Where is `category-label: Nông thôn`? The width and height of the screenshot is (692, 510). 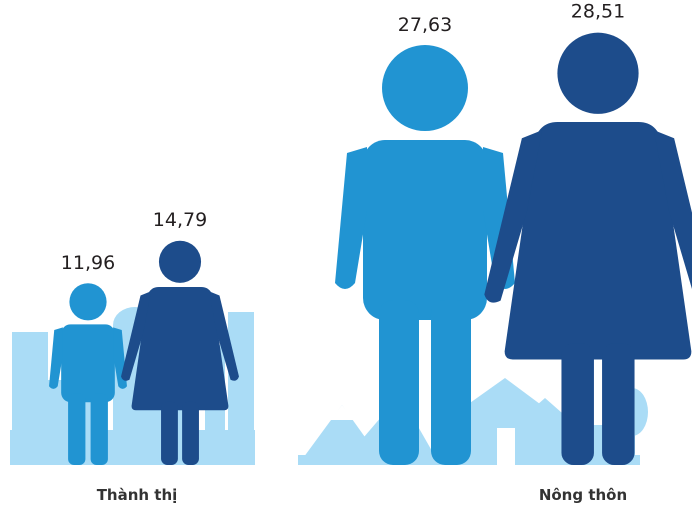
category-label: Nông thôn is located at coordinates (583, 495).